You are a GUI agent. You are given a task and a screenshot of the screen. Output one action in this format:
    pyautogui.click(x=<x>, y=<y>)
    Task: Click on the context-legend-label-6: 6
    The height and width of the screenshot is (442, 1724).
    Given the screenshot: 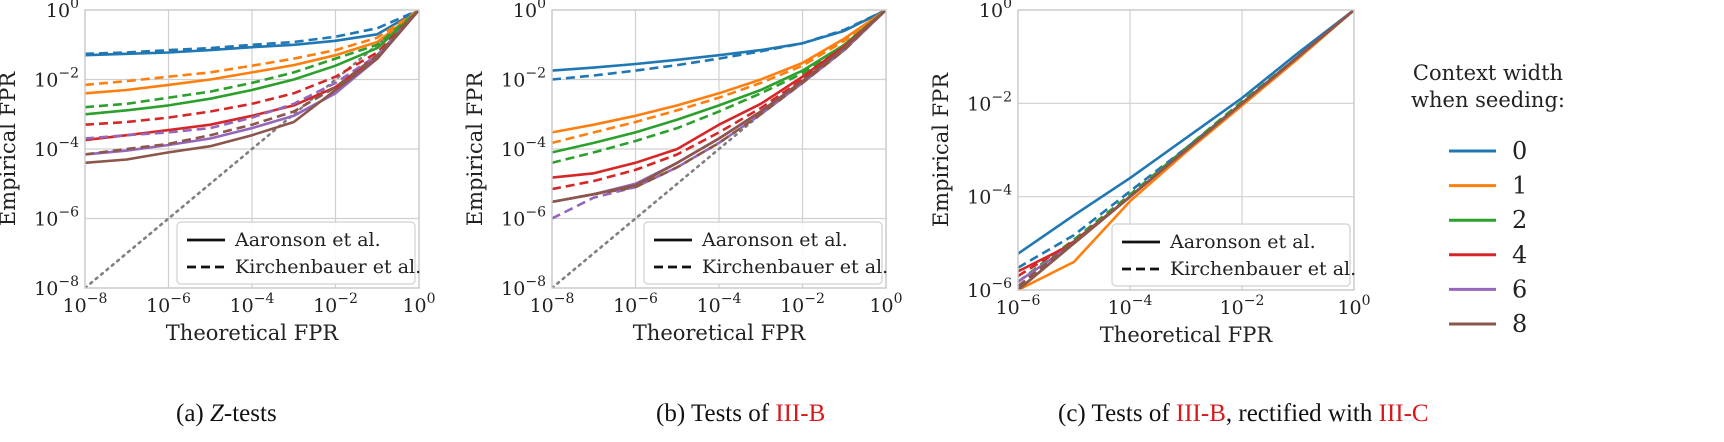 What is the action you would take?
    pyautogui.click(x=1519, y=289)
    